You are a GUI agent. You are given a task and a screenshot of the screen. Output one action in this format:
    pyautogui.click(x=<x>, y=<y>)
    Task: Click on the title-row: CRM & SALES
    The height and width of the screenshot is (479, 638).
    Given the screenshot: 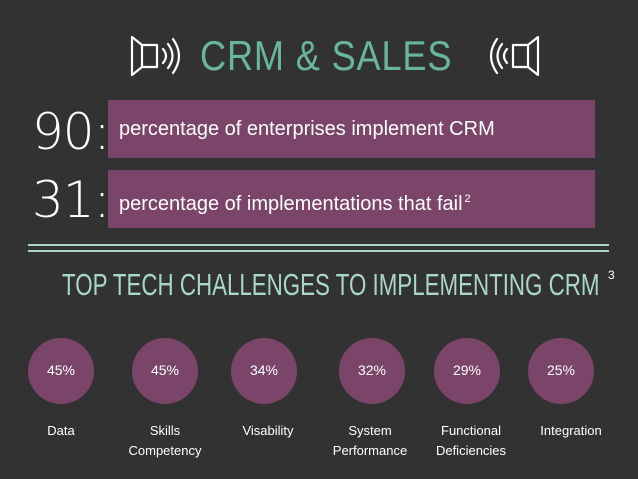 What is the action you would take?
    pyautogui.click(x=319, y=56)
    